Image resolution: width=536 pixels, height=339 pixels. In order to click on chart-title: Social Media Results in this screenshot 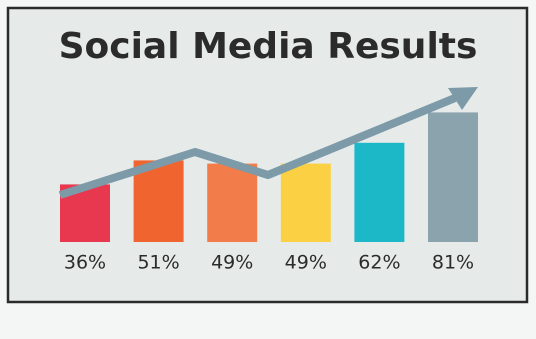, I will do `click(268, 46)`.